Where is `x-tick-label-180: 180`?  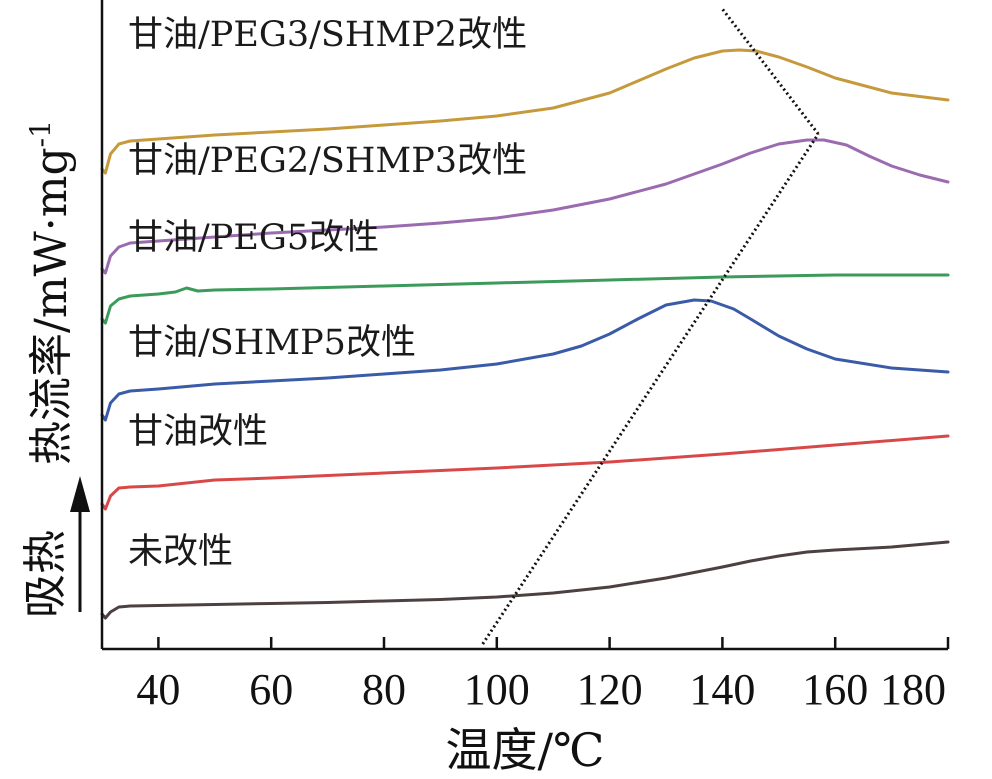
x-tick-label-180: 180 is located at coordinates (913, 689).